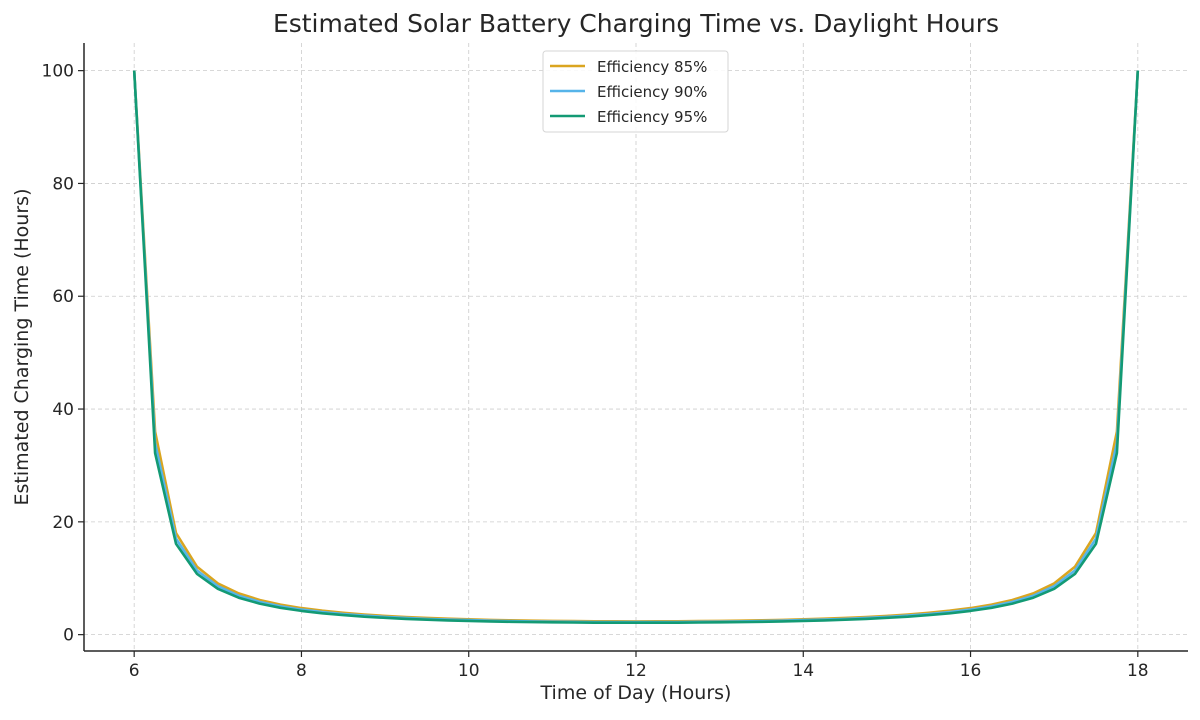 The width and height of the screenshot is (1200, 720). What do you see at coordinates (636, 671) in the screenshot?
I see `x-tick-label: 12` at bounding box center [636, 671].